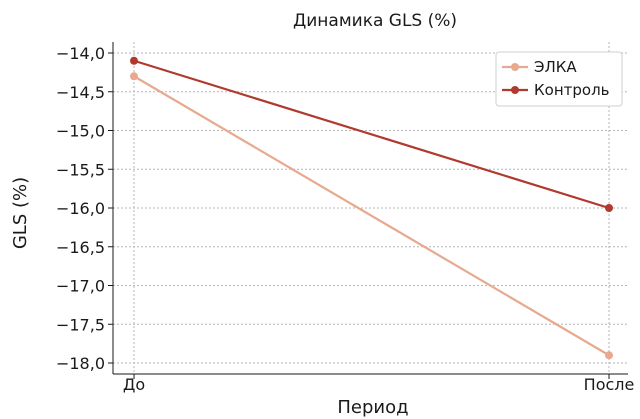 Image resolution: width=640 pixels, height=419 pixels. What do you see at coordinates (134, 384) in the screenshot?
I see `x-tick-label: До` at bounding box center [134, 384].